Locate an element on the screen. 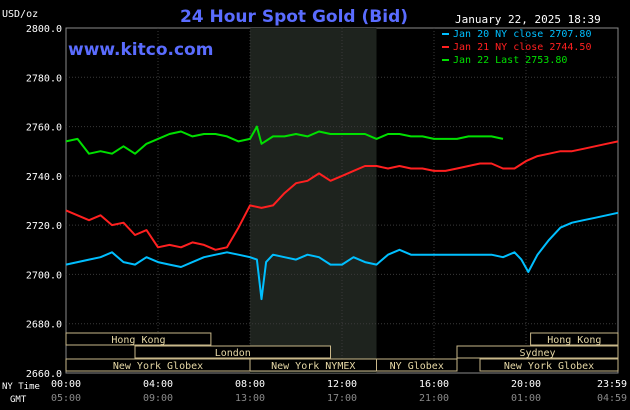  legend-entry-2: Jan 22 Last 2753.80 is located at coordinates (510, 60).